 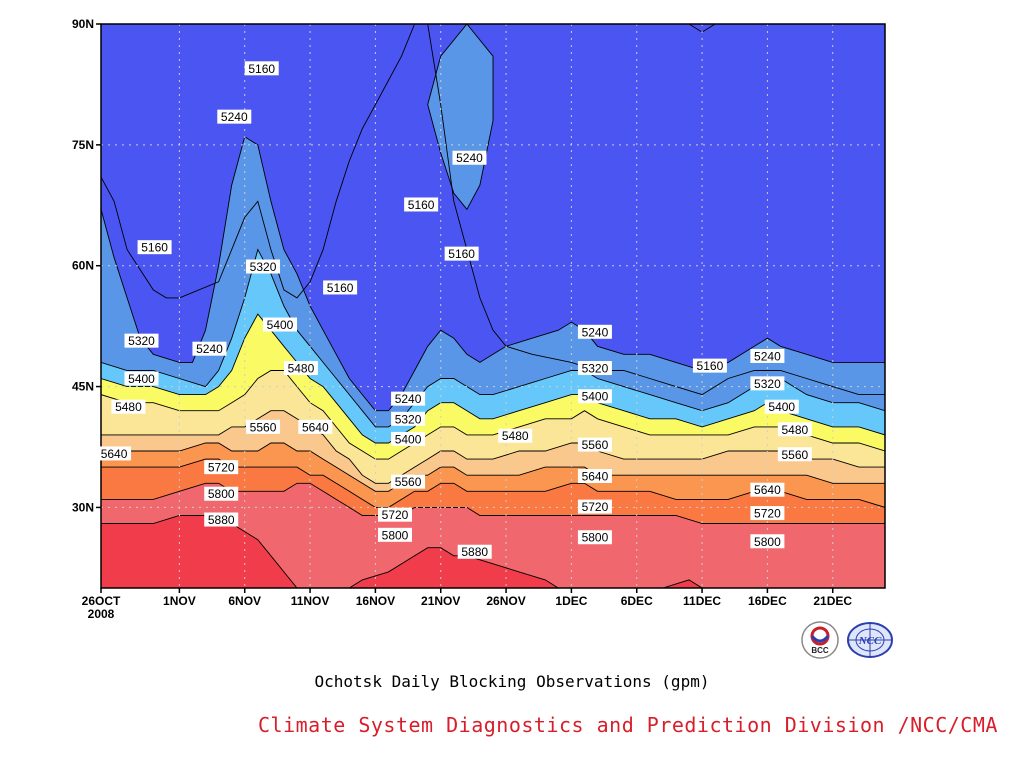 I want to click on x-tick-label: 1DEC, so click(x=571, y=601).